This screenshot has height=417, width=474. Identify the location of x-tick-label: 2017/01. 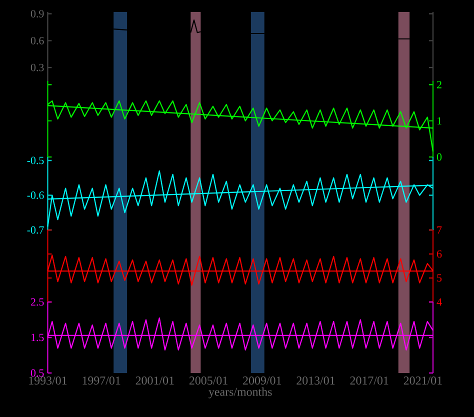
(369, 380).